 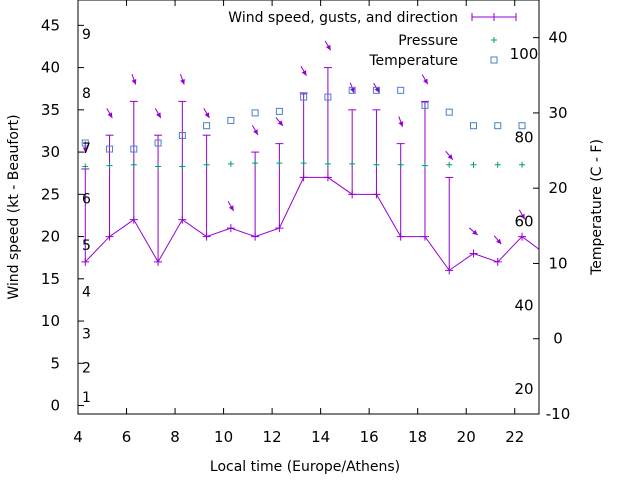 What do you see at coordinates (55, 406) in the screenshot?
I see `y-tick-label: 0` at bounding box center [55, 406].